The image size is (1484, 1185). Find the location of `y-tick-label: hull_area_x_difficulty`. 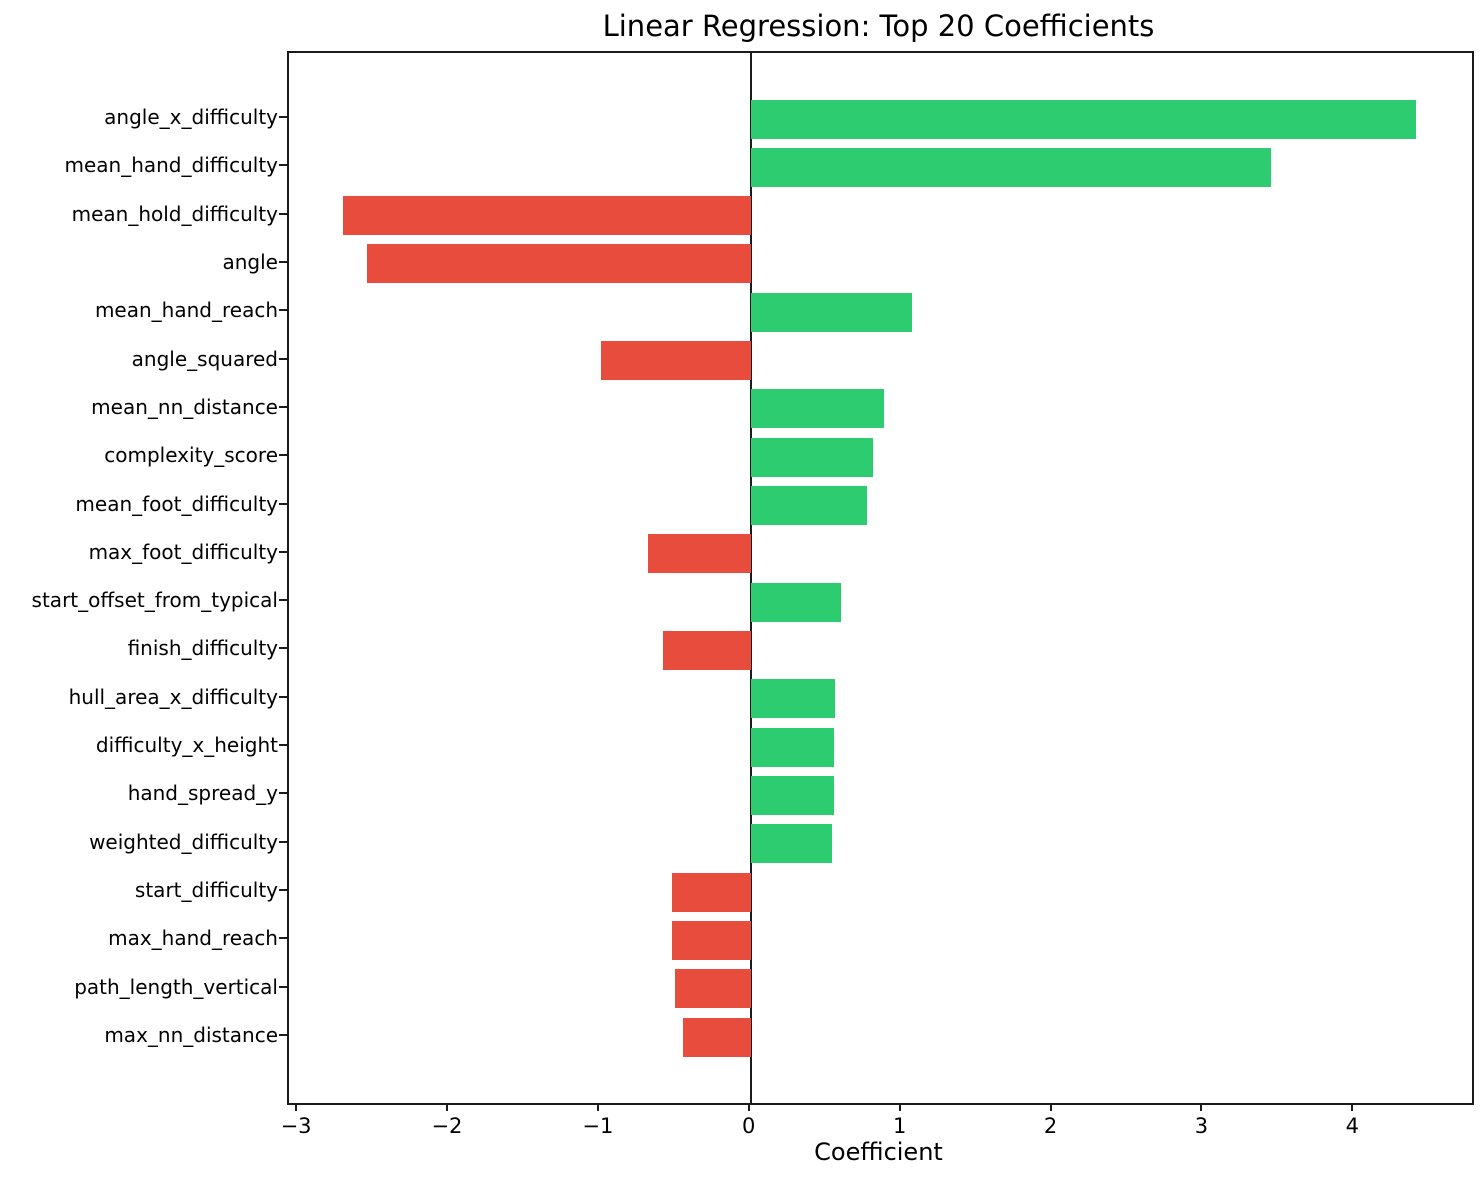

y-tick-label: hull_area_x_difficulty is located at coordinates (173, 696).